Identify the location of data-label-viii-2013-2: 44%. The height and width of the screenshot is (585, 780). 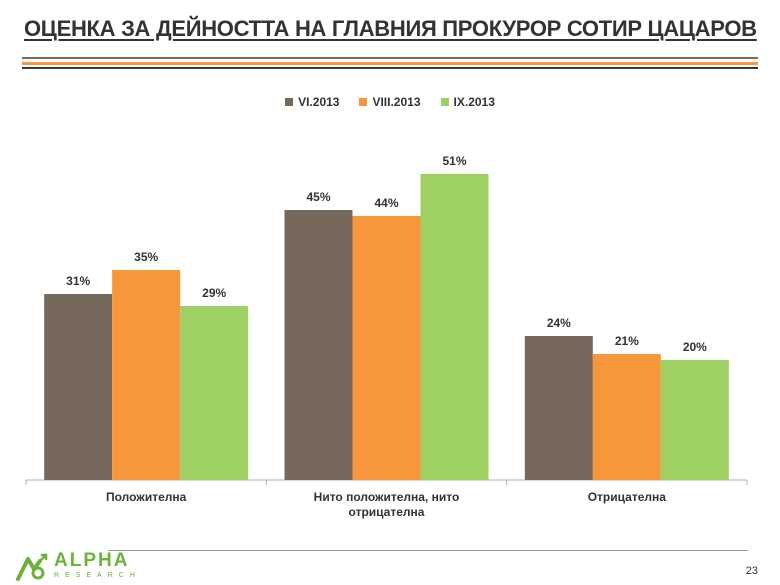
(386, 203).